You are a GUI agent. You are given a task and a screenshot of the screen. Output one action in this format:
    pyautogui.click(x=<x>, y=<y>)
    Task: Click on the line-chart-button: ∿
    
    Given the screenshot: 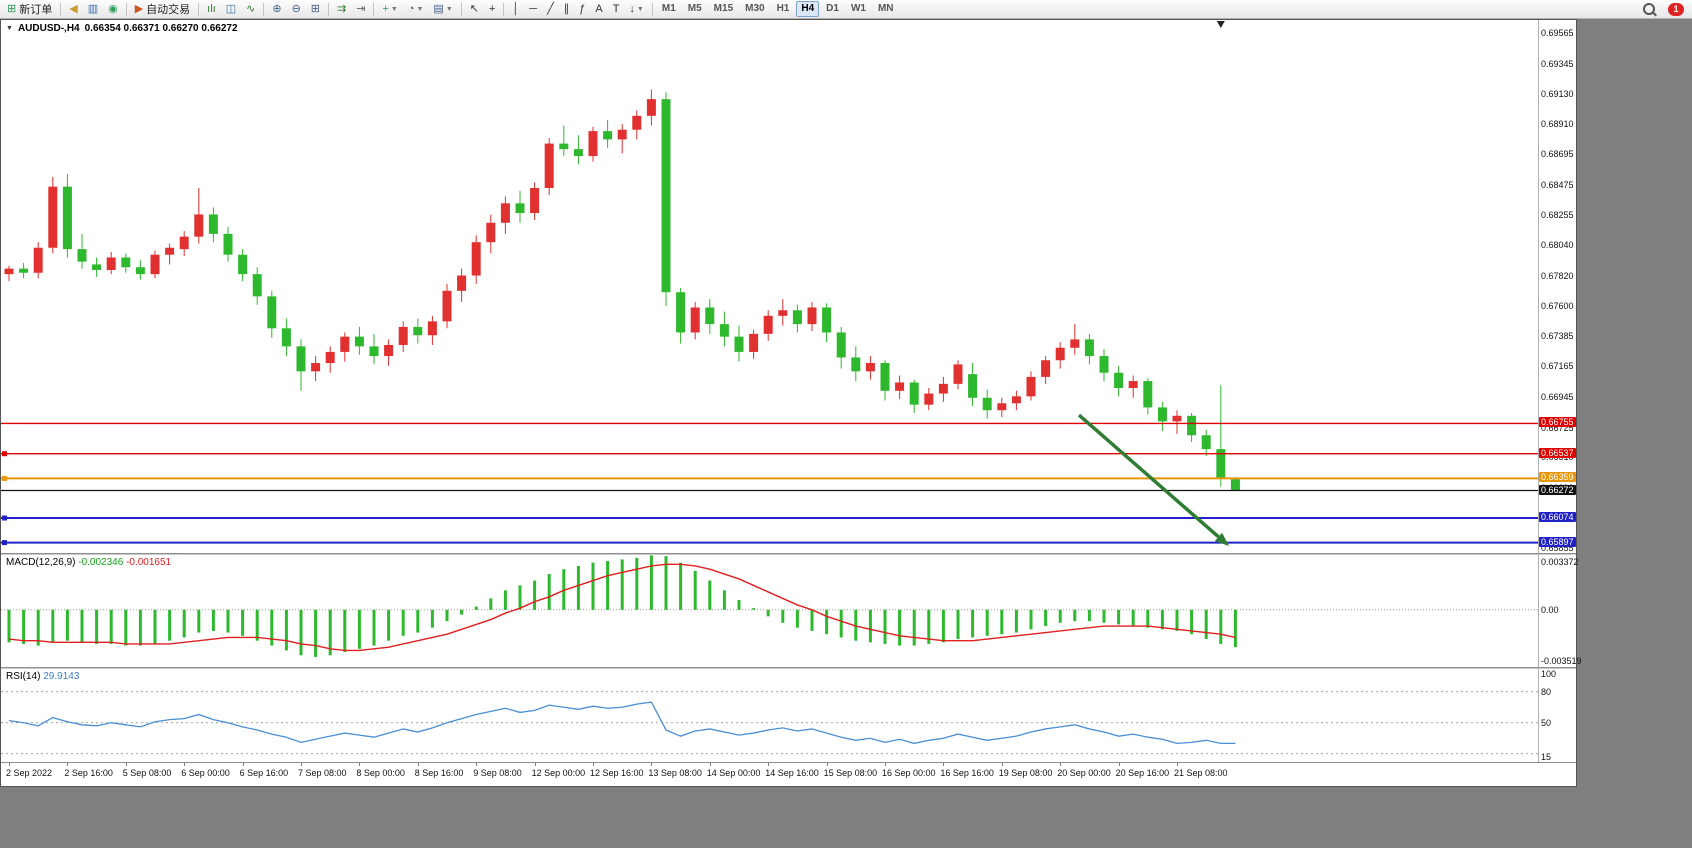 What is the action you would take?
    pyautogui.click(x=250, y=9)
    